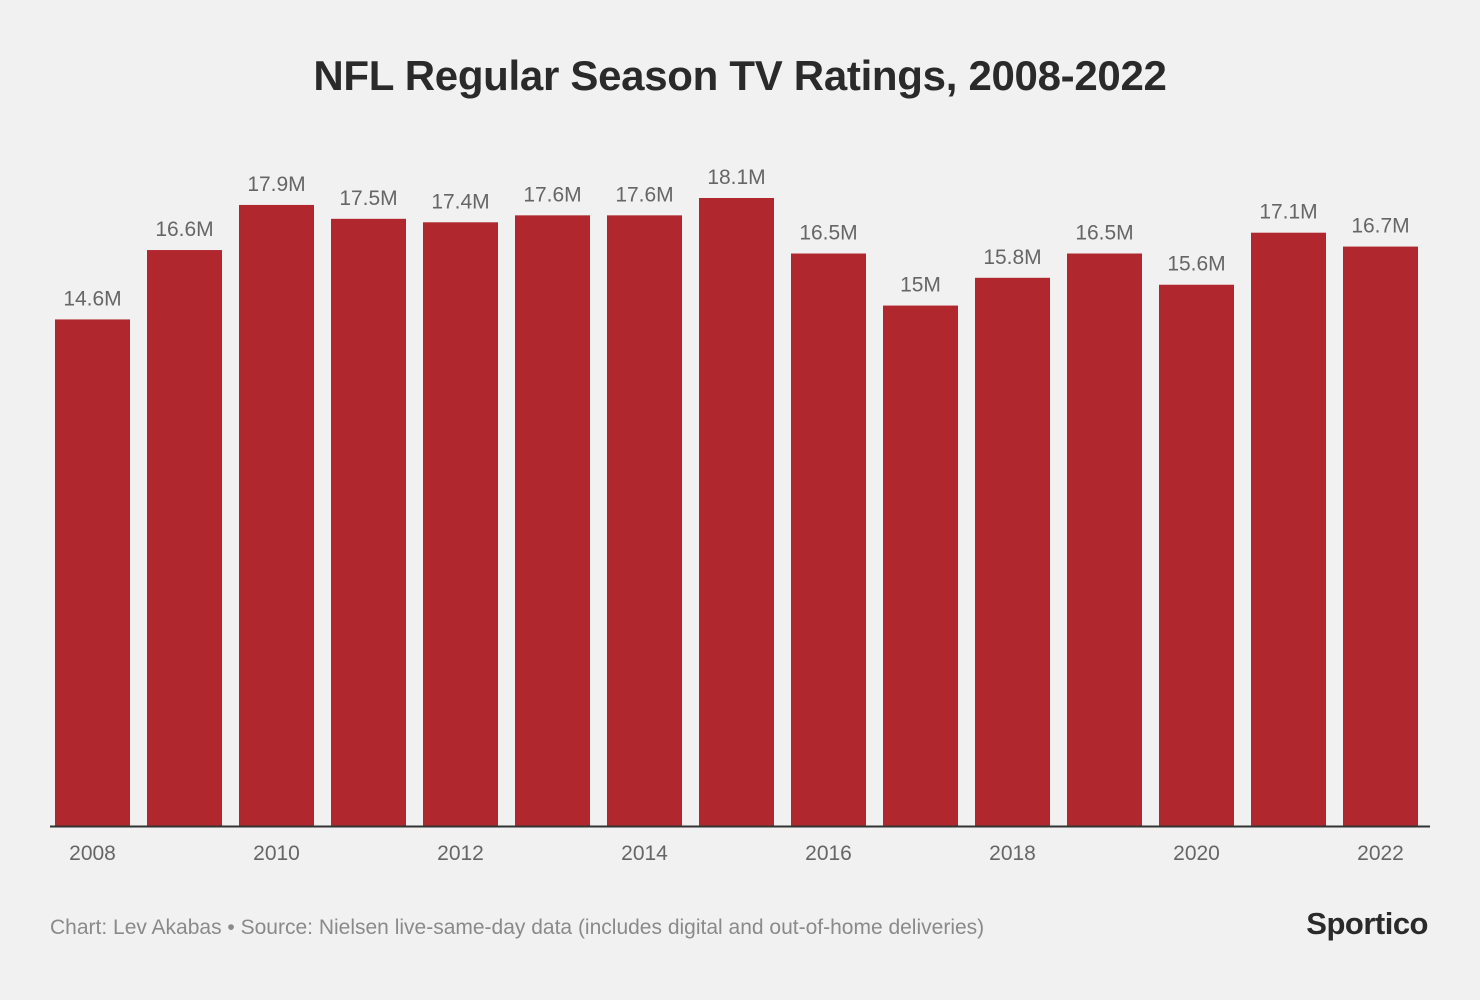 This screenshot has height=1000, width=1480. What do you see at coordinates (1367, 923) in the screenshot?
I see `sportico-logo: Sportico` at bounding box center [1367, 923].